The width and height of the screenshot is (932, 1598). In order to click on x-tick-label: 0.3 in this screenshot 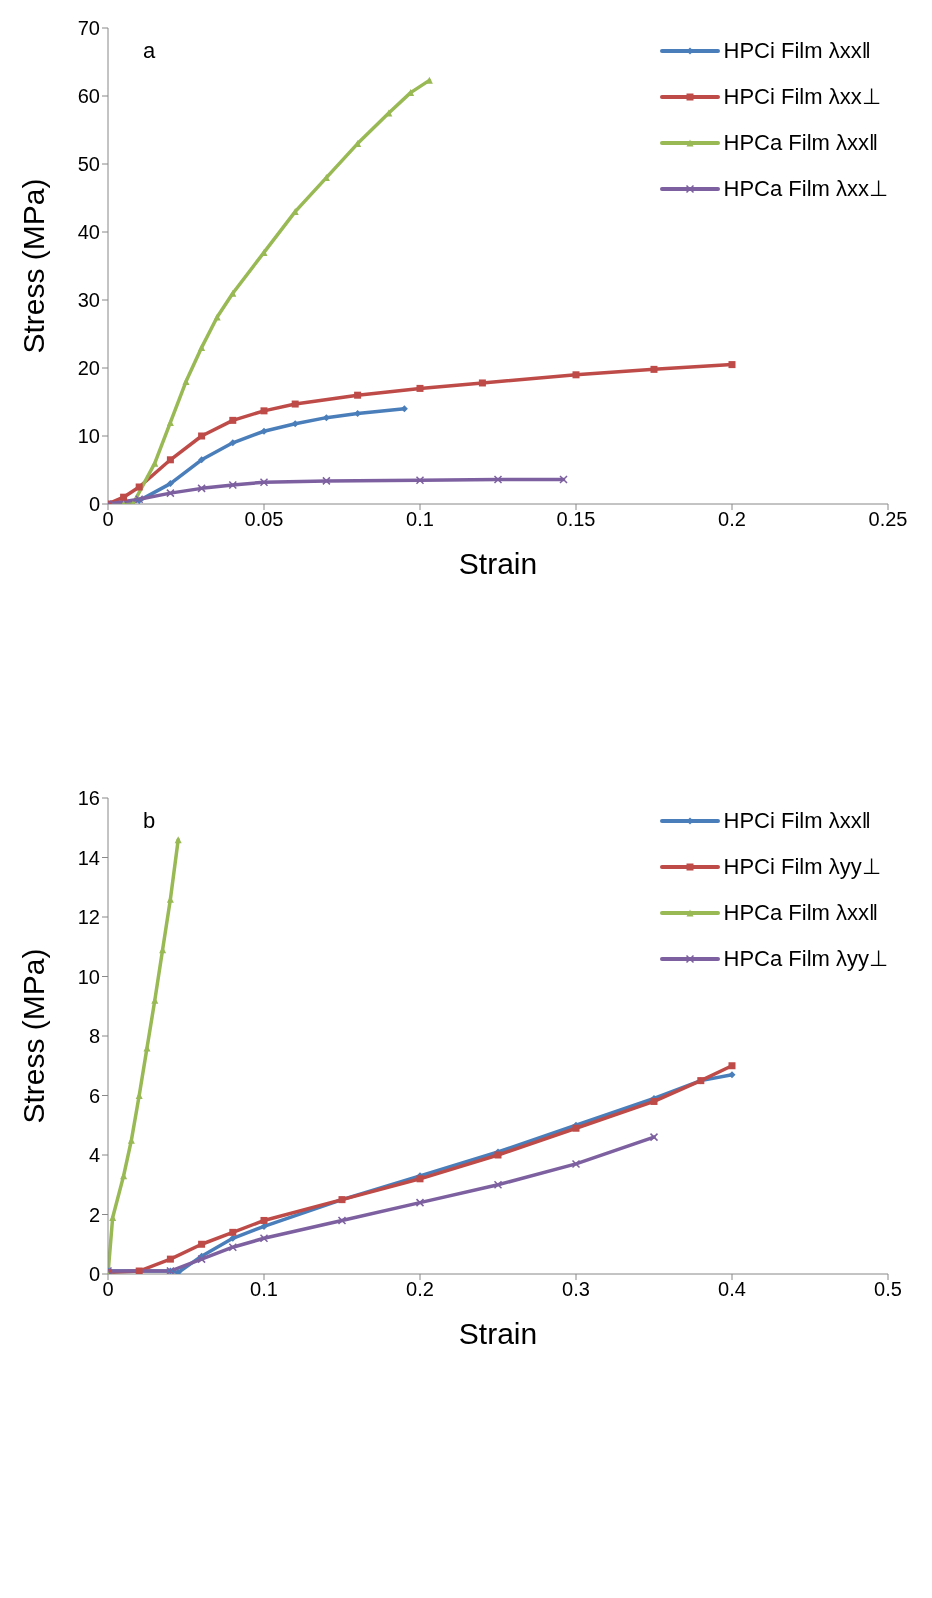, I will do `click(576, 1289)`.